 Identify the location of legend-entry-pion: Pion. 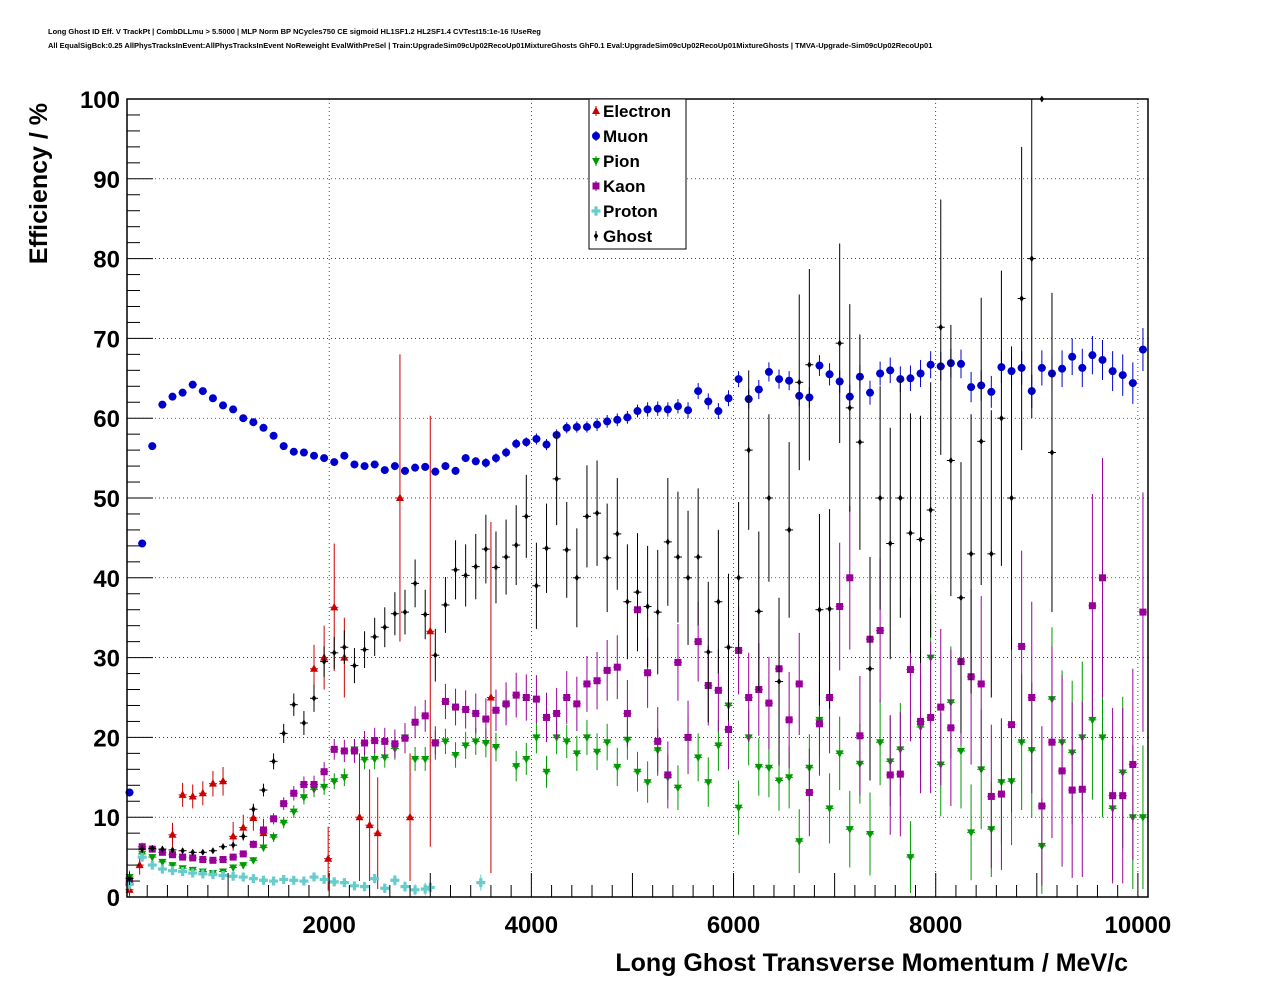
(616, 161).